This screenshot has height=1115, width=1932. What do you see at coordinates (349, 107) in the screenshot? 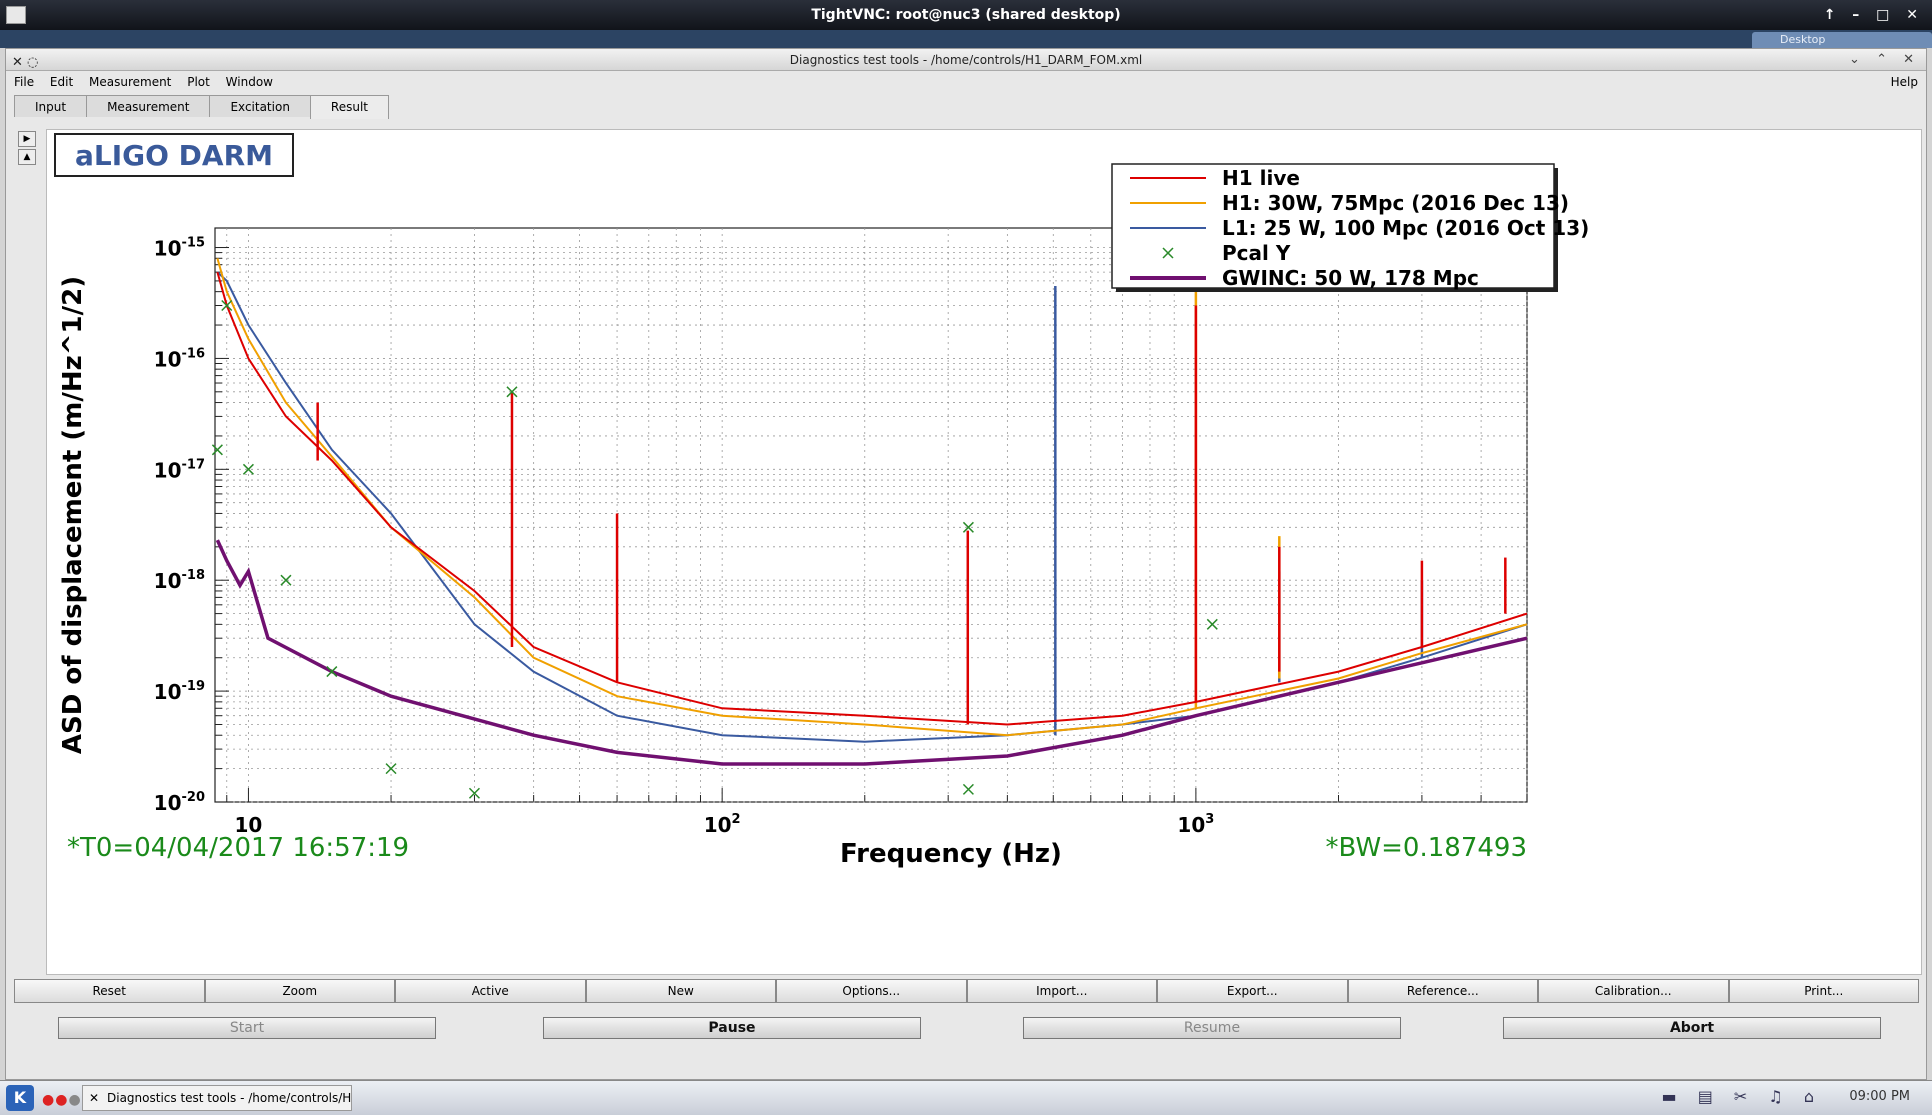
I see `tab-result: Result` at bounding box center [349, 107].